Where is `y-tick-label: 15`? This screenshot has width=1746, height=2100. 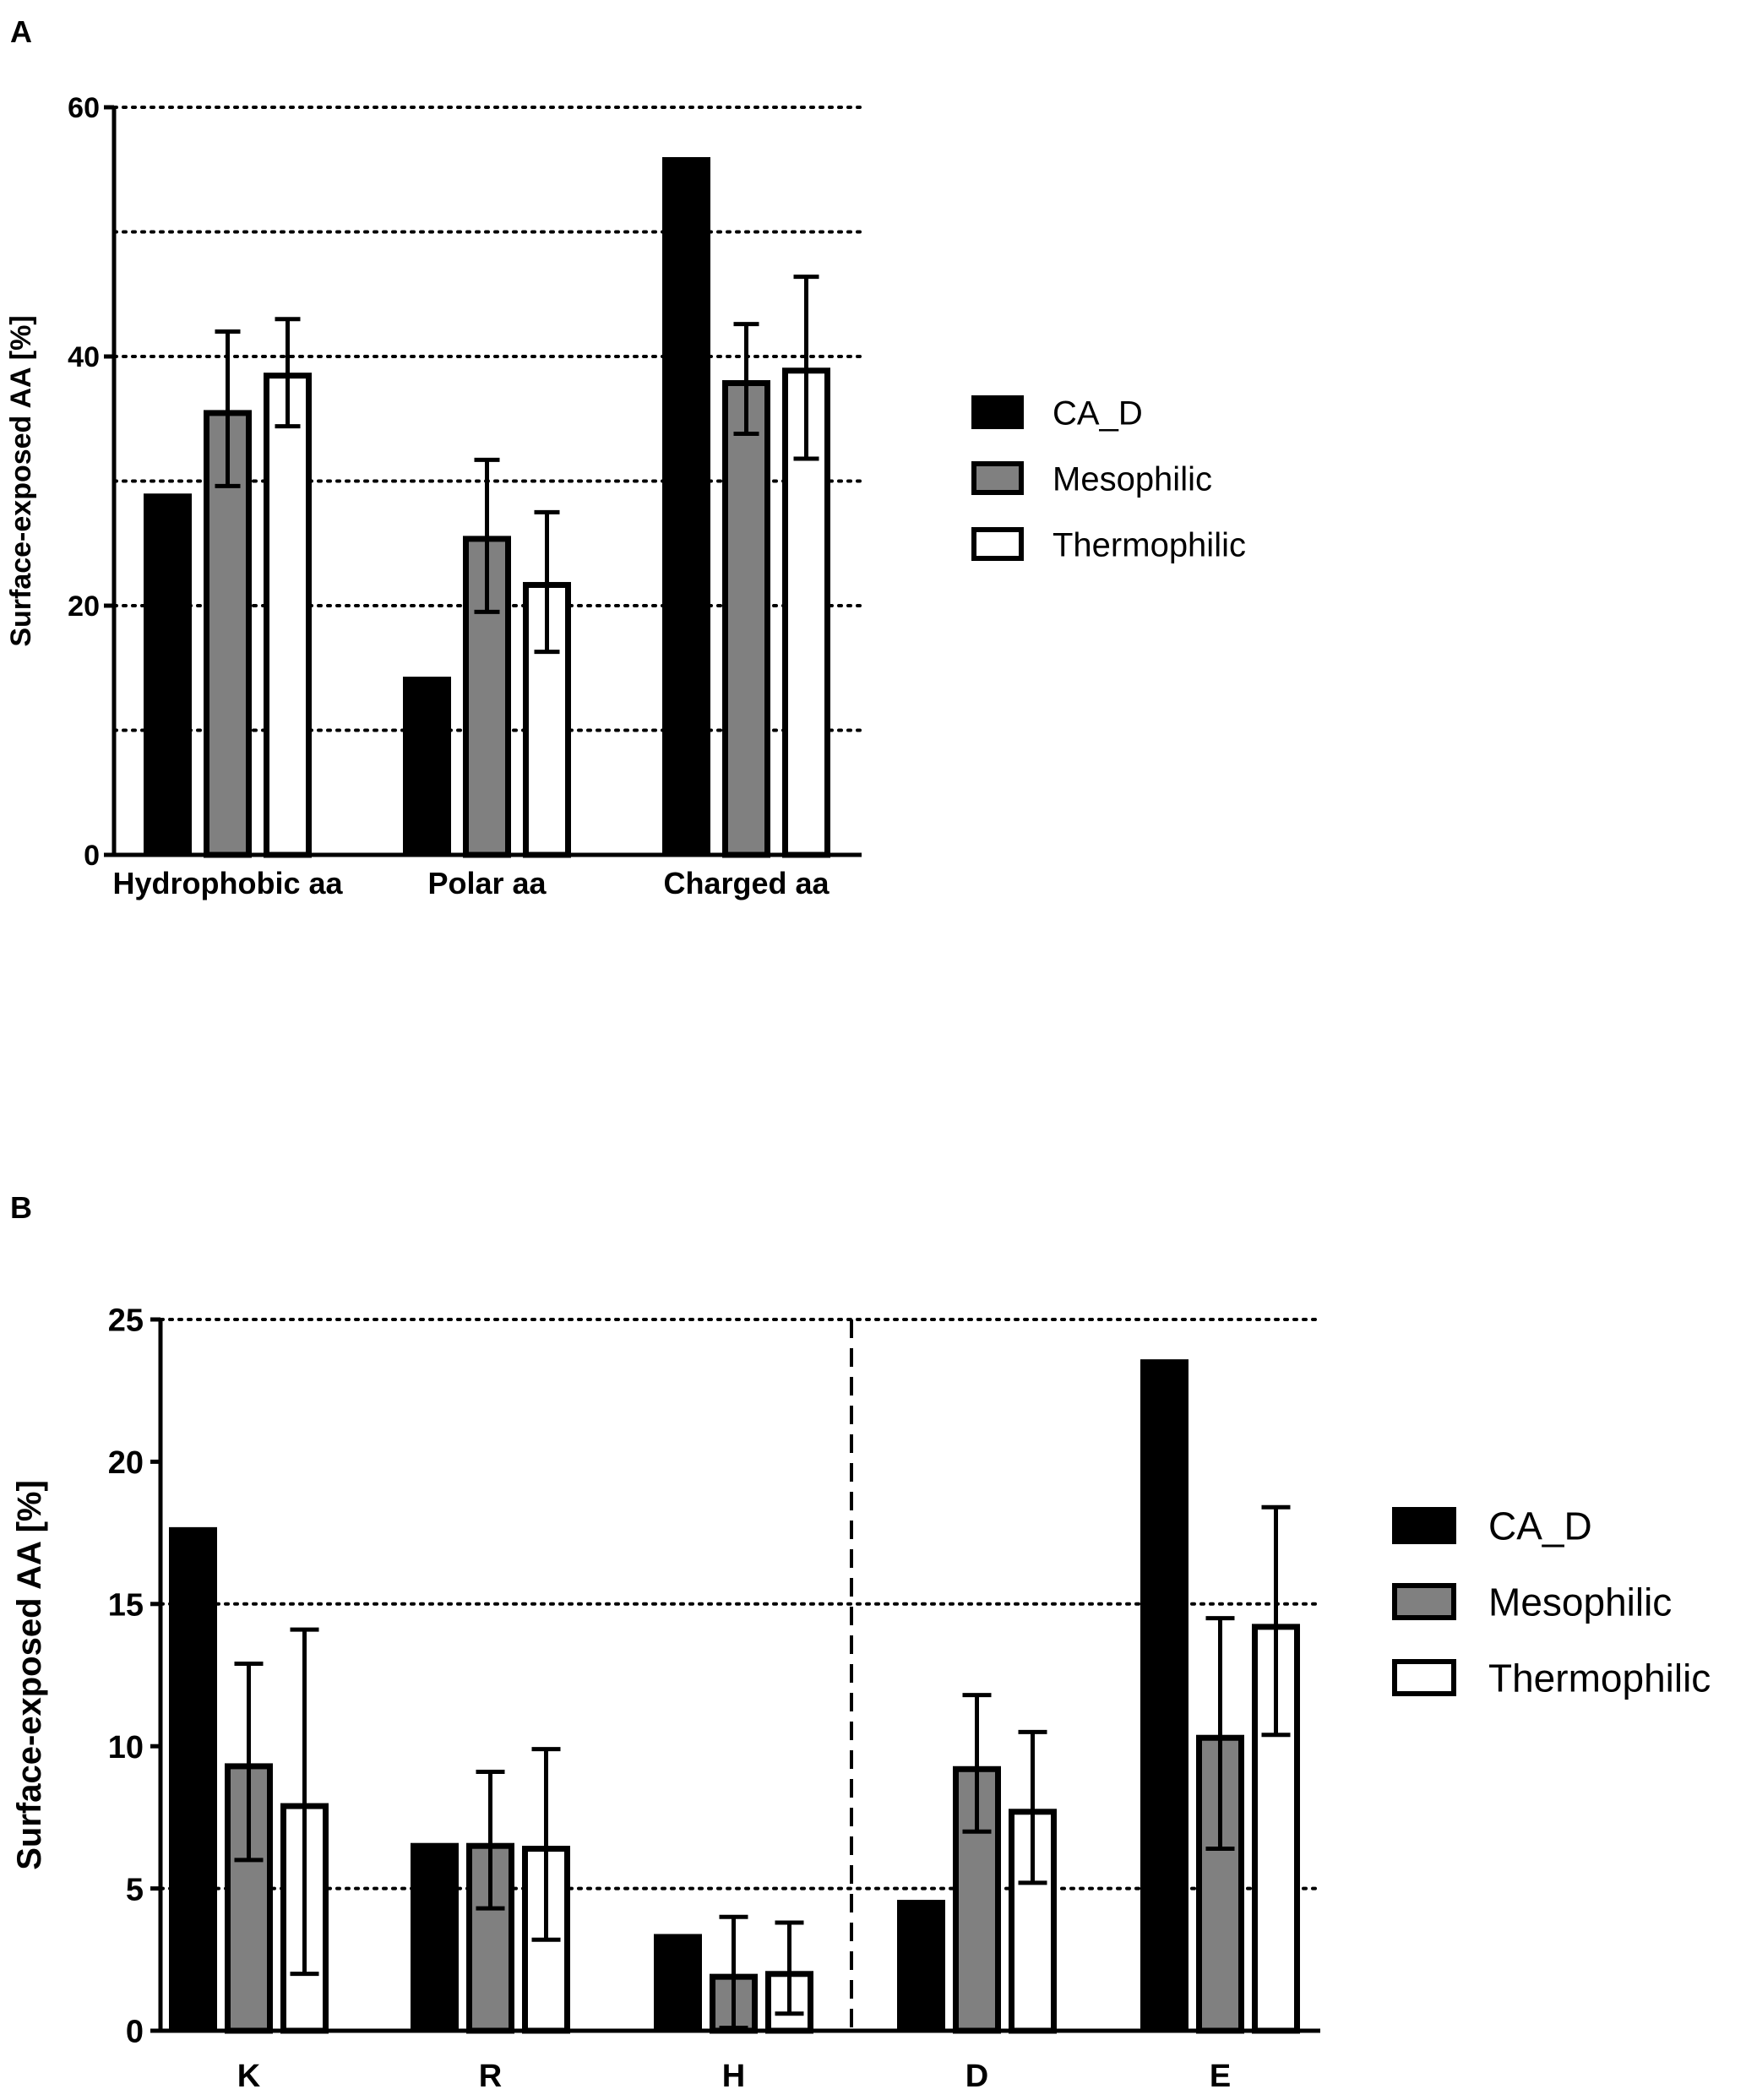 y-tick-label: 15 is located at coordinates (126, 1605).